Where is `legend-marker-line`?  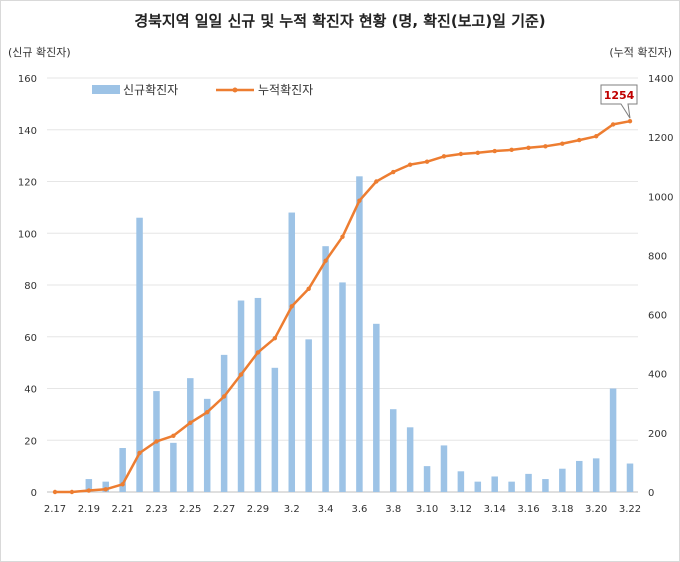
legend-marker-line is located at coordinates (235, 90).